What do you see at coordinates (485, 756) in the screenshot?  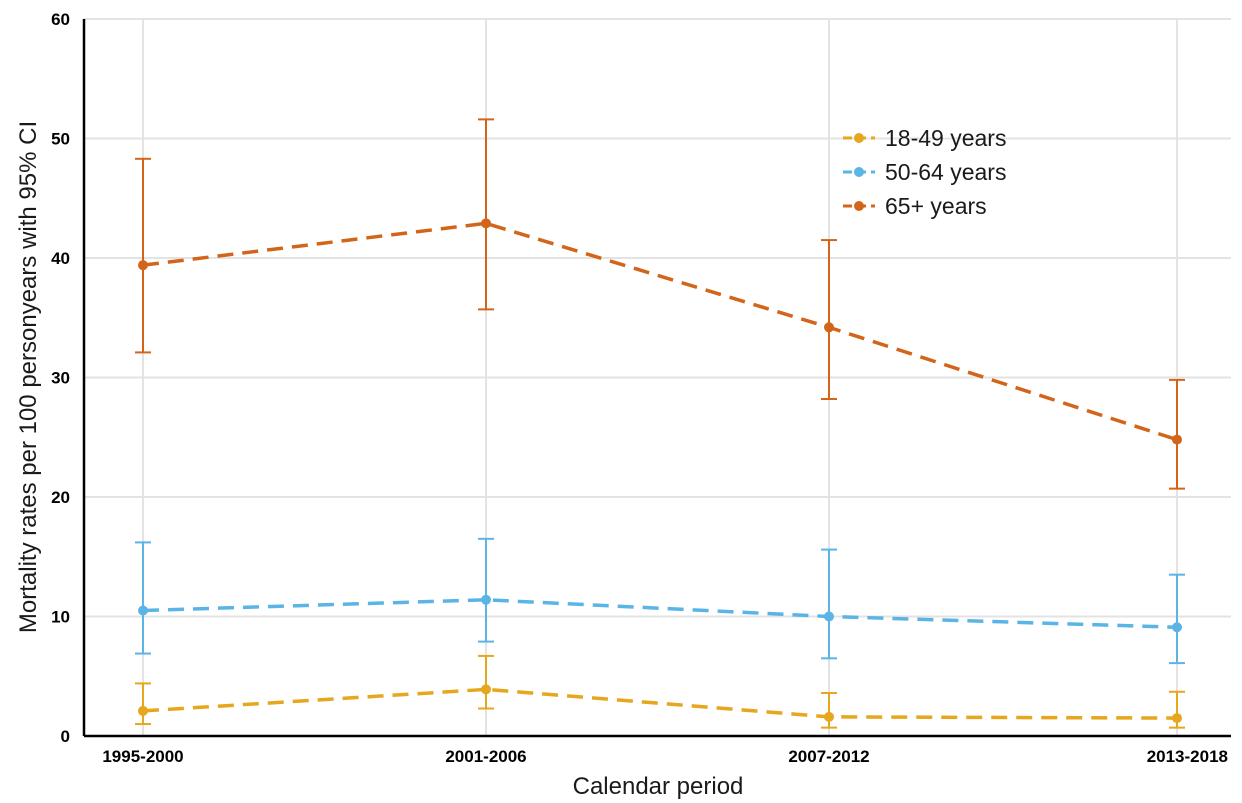 I see `x-tick-label: 2001-2006` at bounding box center [485, 756].